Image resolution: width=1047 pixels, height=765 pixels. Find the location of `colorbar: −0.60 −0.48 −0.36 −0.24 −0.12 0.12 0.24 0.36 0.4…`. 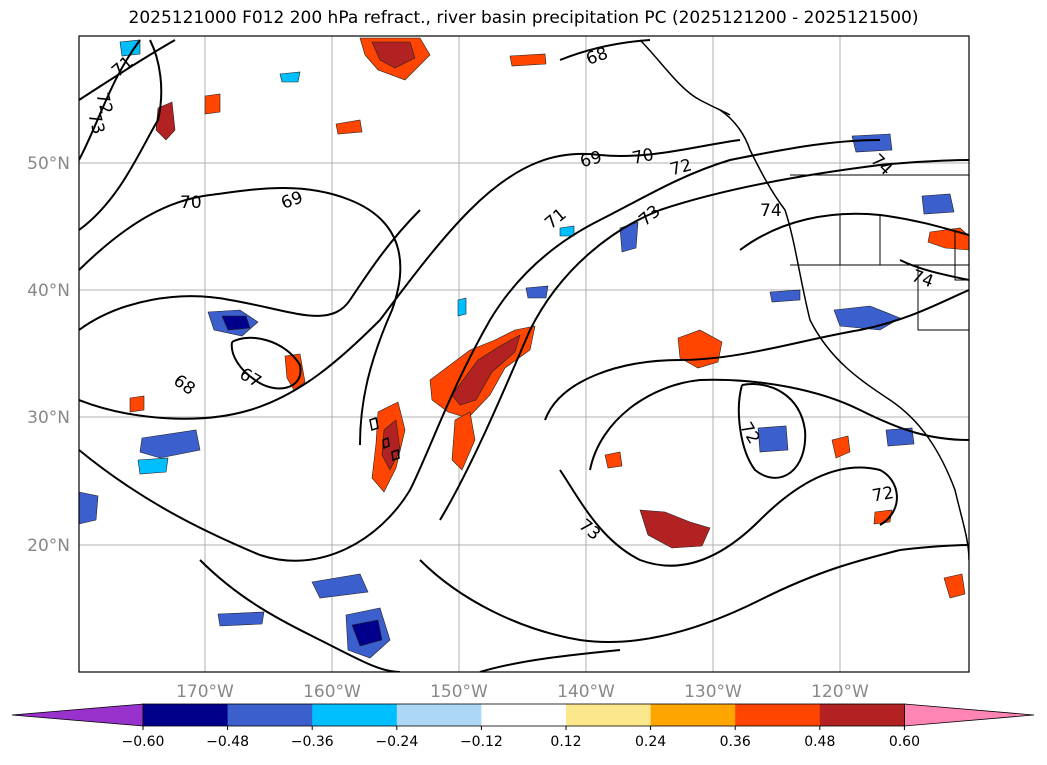

colorbar: −0.60 −0.48 −0.36 −0.24 −0.12 0.12 0.24 0.36 0.4… is located at coordinates (523, 726).